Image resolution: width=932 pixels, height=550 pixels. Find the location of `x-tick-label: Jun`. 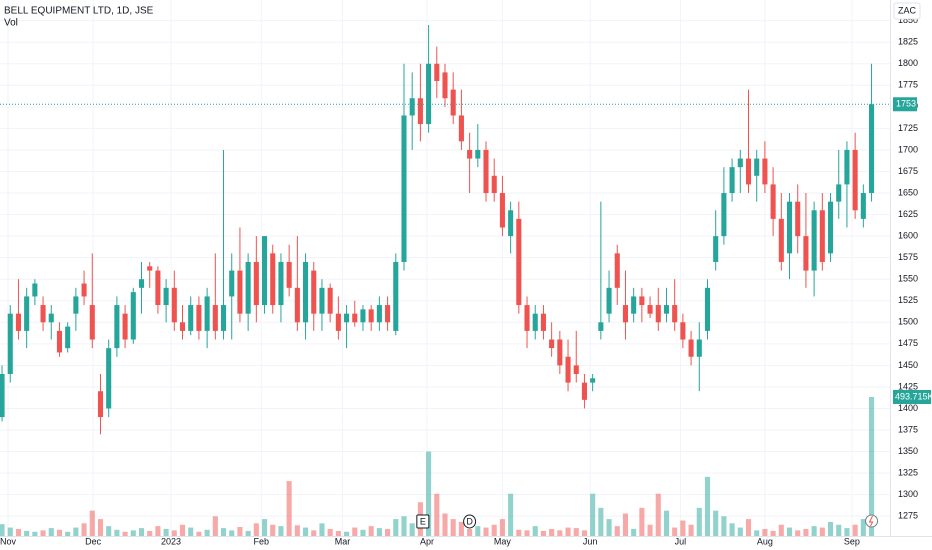

x-tick-label: Jun is located at coordinates (590, 541).